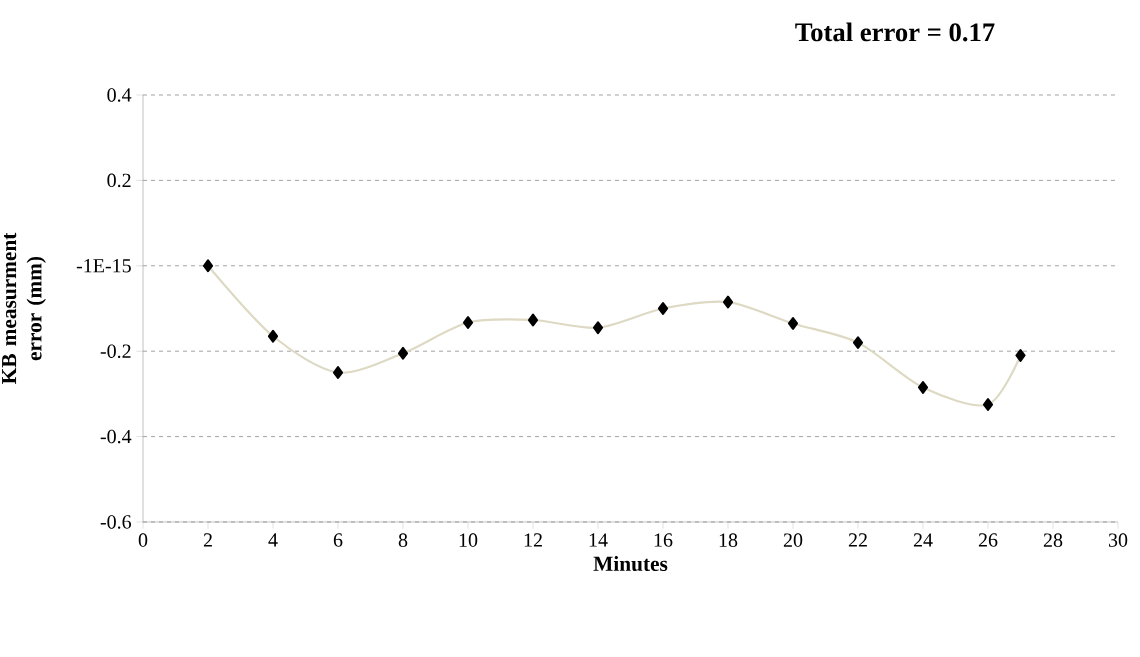  What do you see at coordinates (116, 436) in the screenshot?
I see `y-tick-label: -0.4` at bounding box center [116, 436].